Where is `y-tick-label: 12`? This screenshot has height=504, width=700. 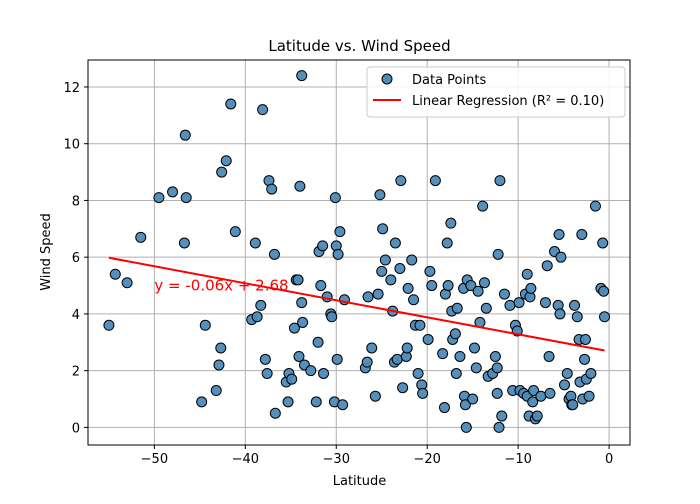
y-tick-label: 12 is located at coordinates (71, 88).